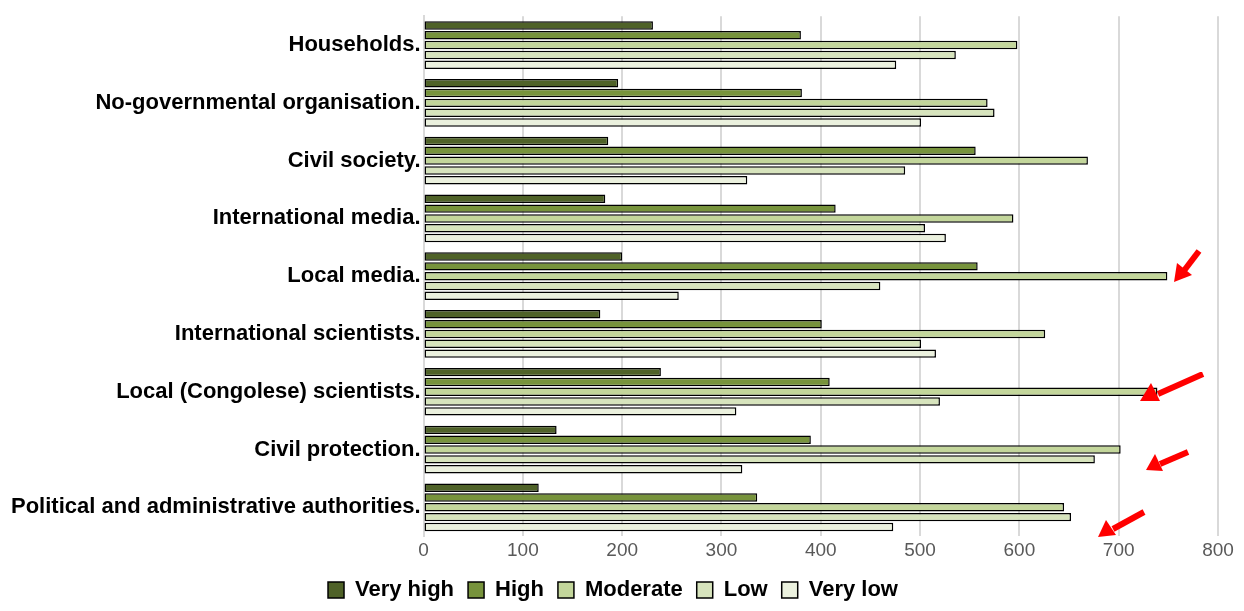 The height and width of the screenshot is (611, 1244). I want to click on y-tick-label: International media., so click(316, 217).